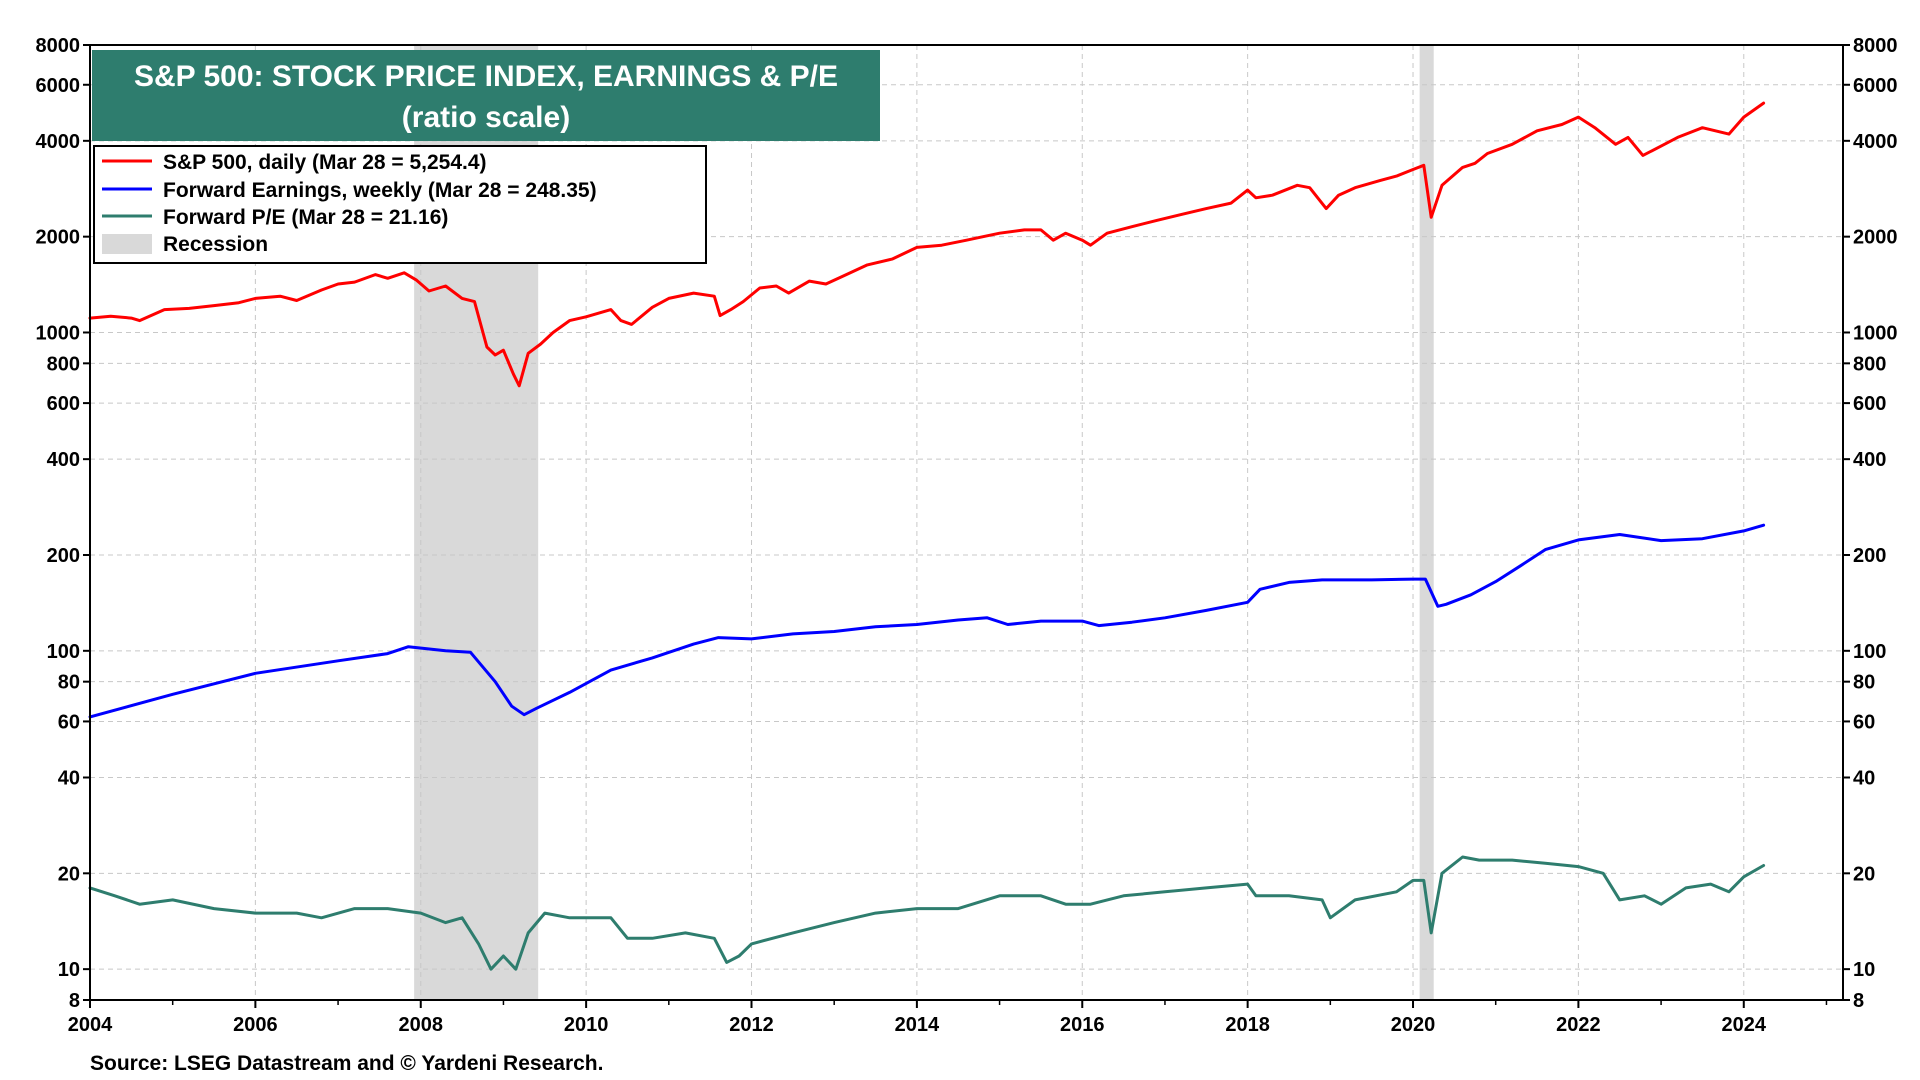 This screenshot has height=1080, width=1920. Describe the element at coordinates (927, 913) in the screenshot. I see `forward-pe-line` at that location.